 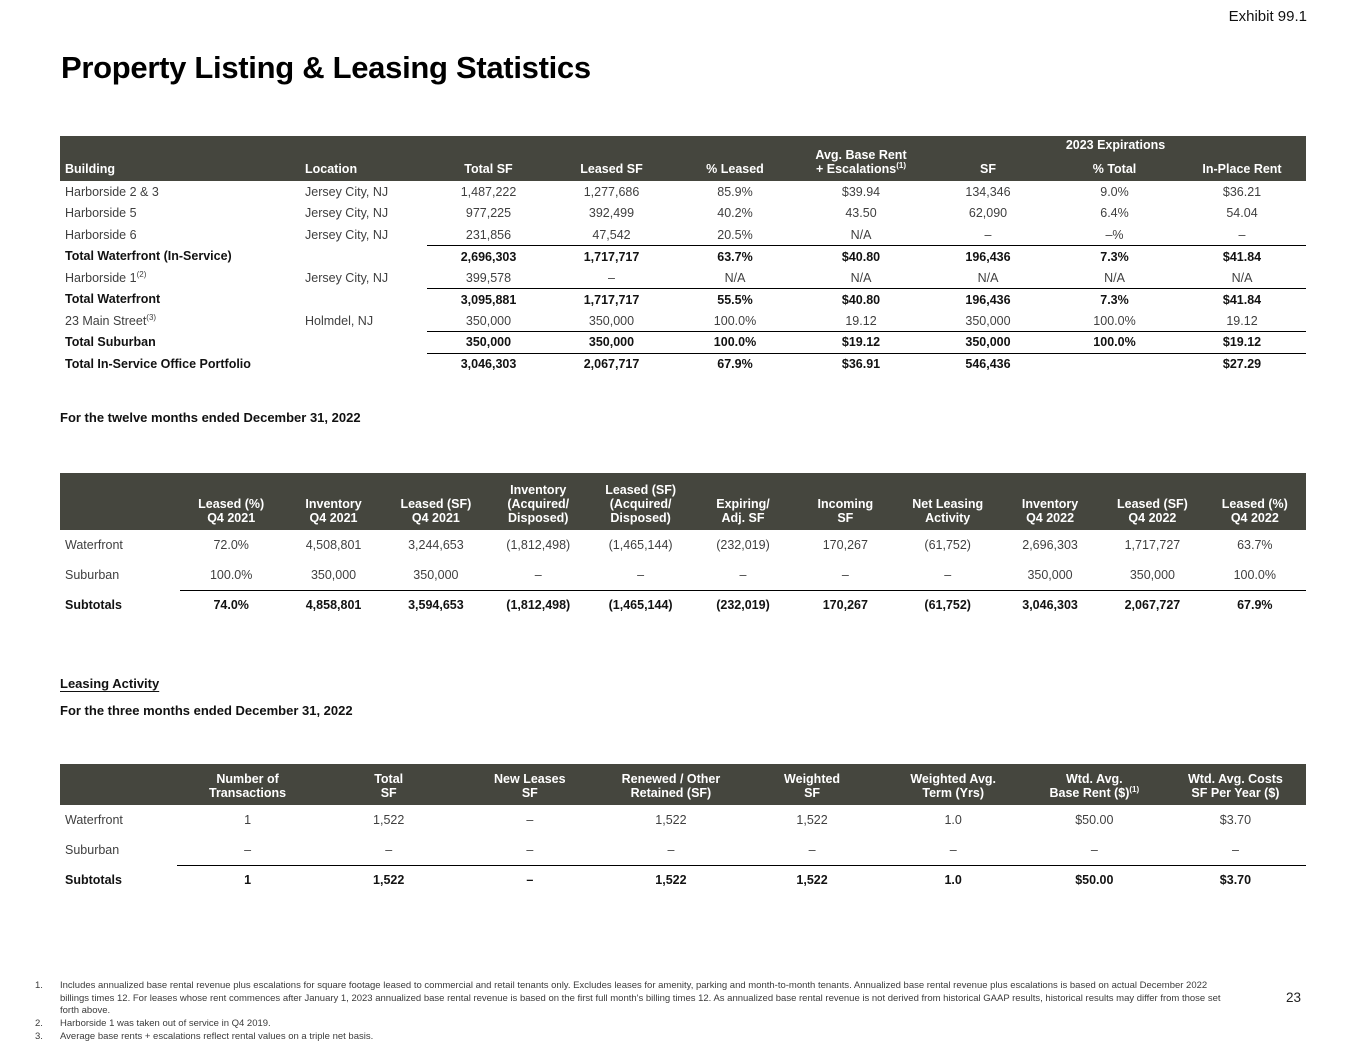 What do you see at coordinates (488, 191) in the screenshot?
I see `table-cell: 1,487,222` at bounding box center [488, 191].